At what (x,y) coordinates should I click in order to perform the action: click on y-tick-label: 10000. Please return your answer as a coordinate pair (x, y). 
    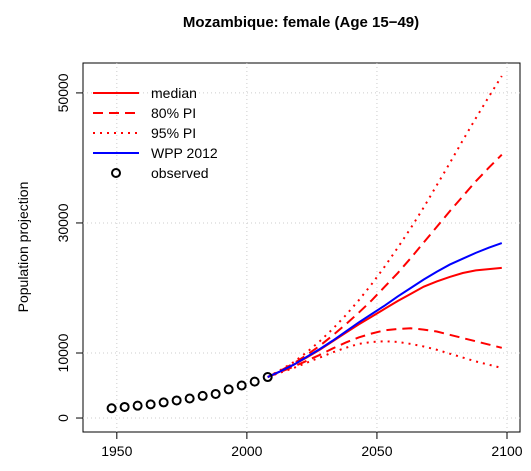
    Looking at the image, I should click on (63, 352).